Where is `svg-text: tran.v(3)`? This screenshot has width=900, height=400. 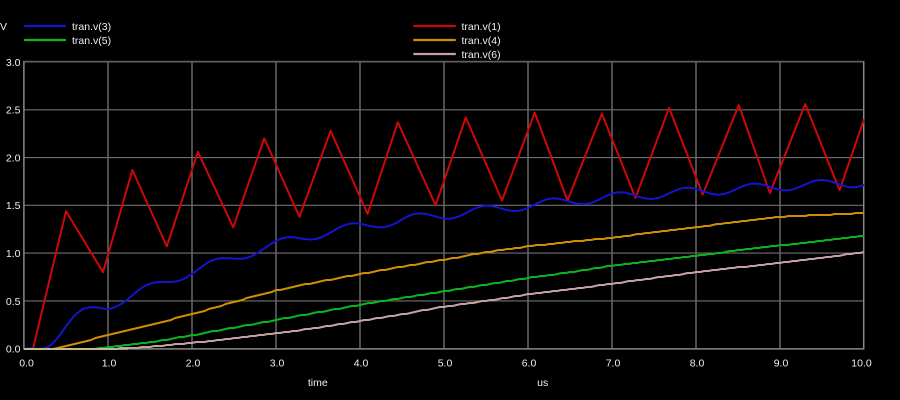
svg-text: tran.v(3) is located at coordinates (91, 27).